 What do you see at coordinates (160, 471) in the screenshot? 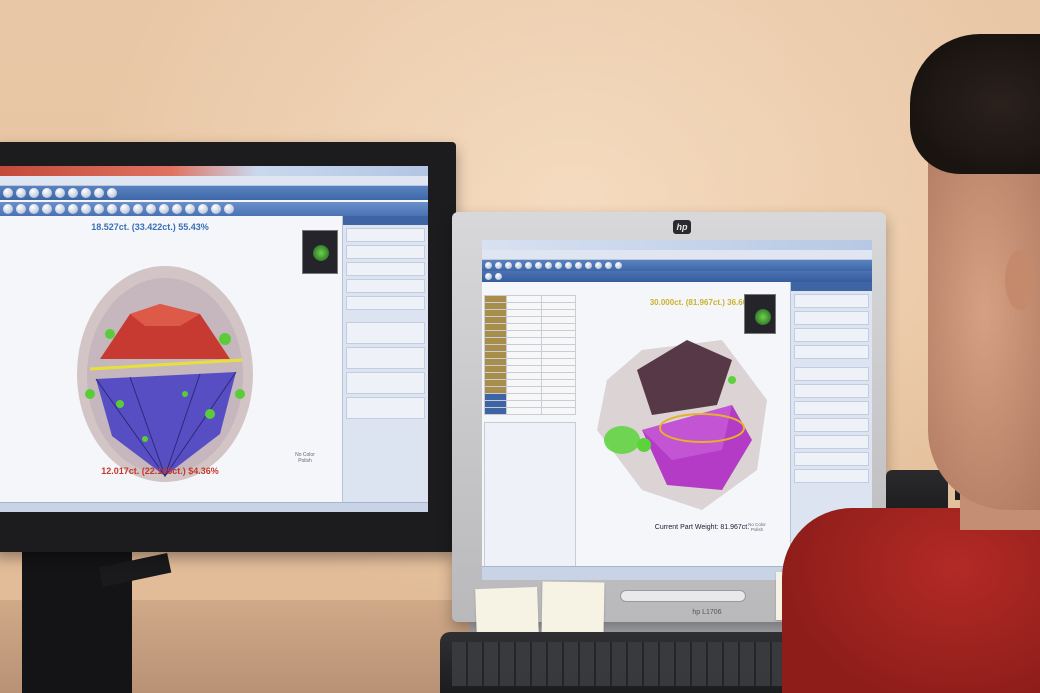
I see `stone-weight-bottom-label: 12.017ct. (22.105ct.) $4.36%` at bounding box center [160, 471].